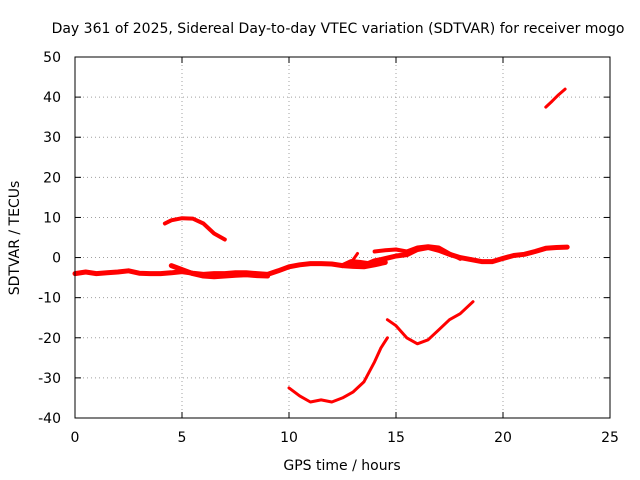 This screenshot has height=480, width=640. I want to click on x-tick-label: 5, so click(182, 438).